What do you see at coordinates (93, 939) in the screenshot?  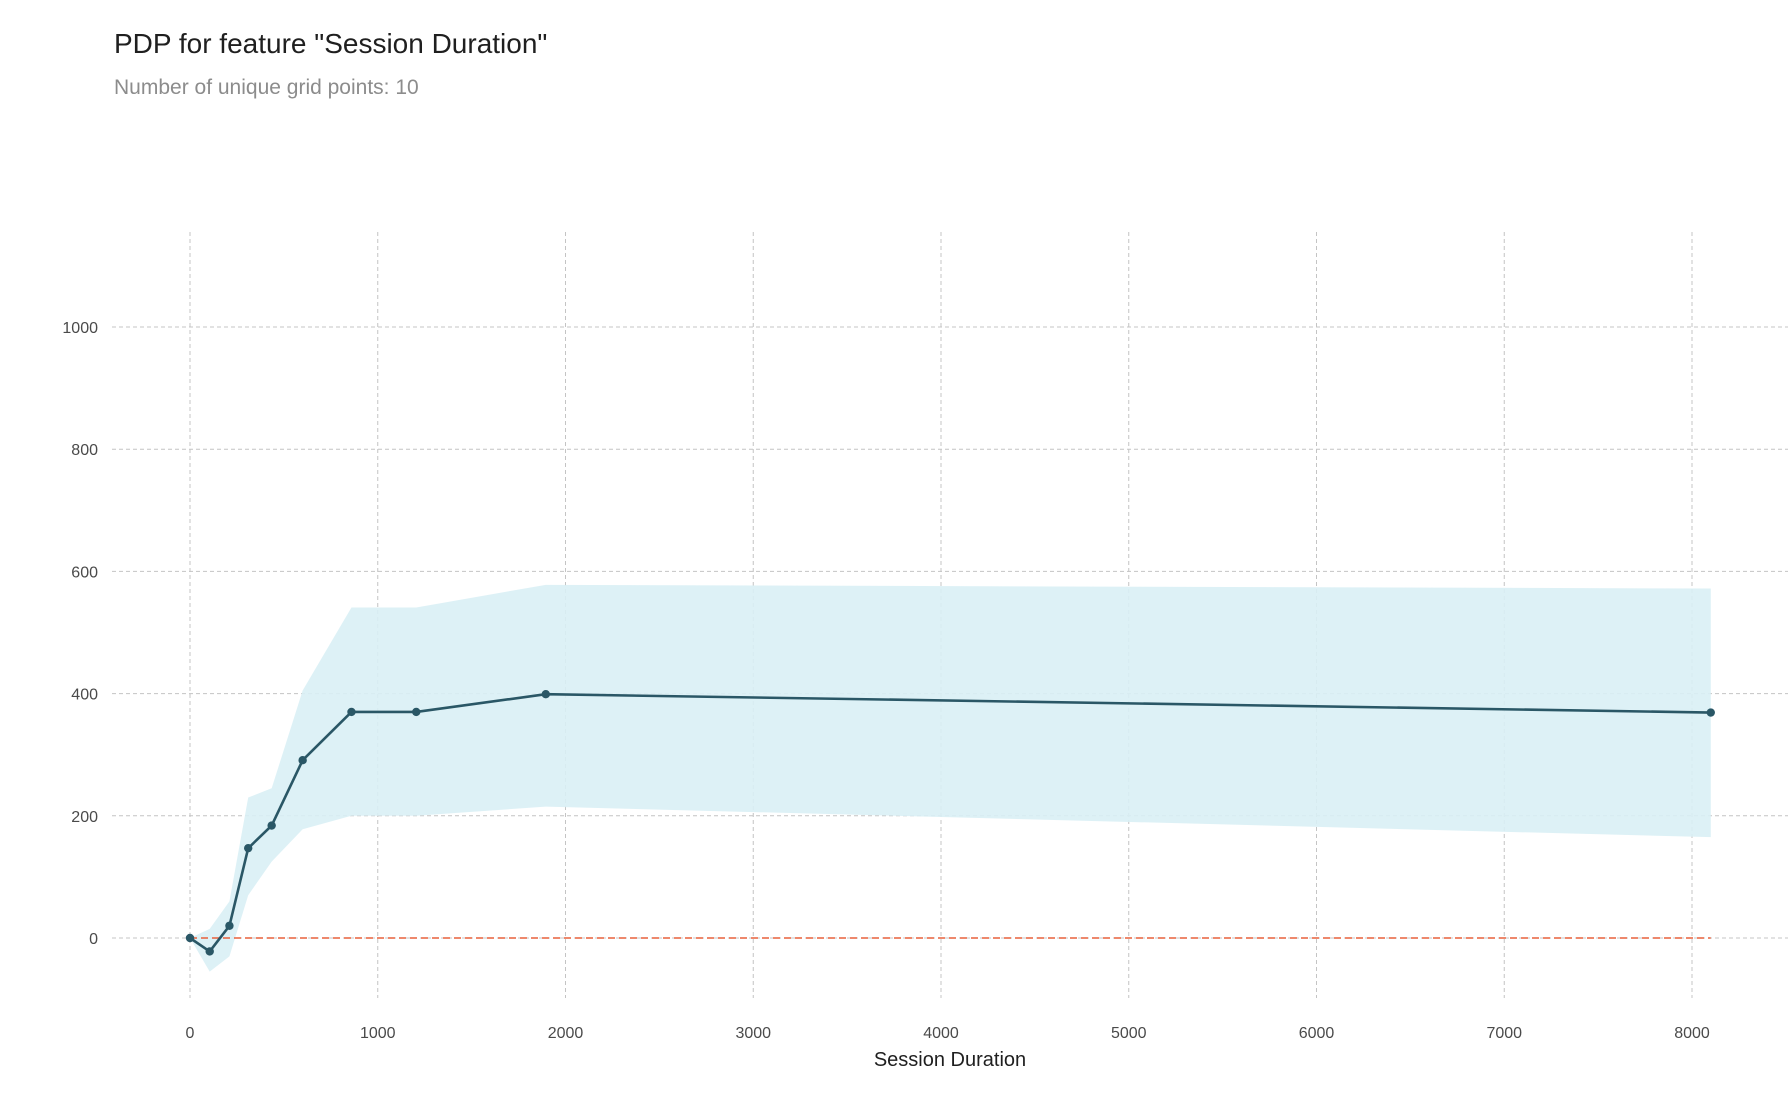 I see `y-tick-label: 0` at bounding box center [93, 939].